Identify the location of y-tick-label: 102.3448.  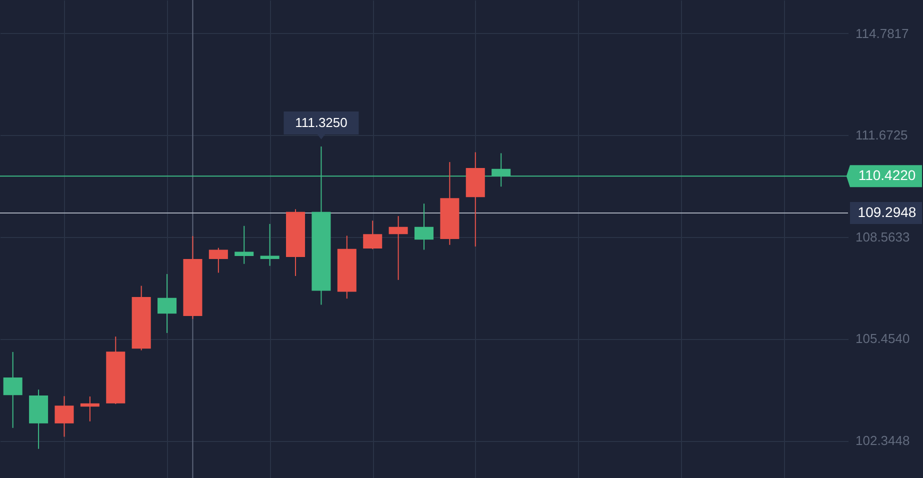
(883, 440).